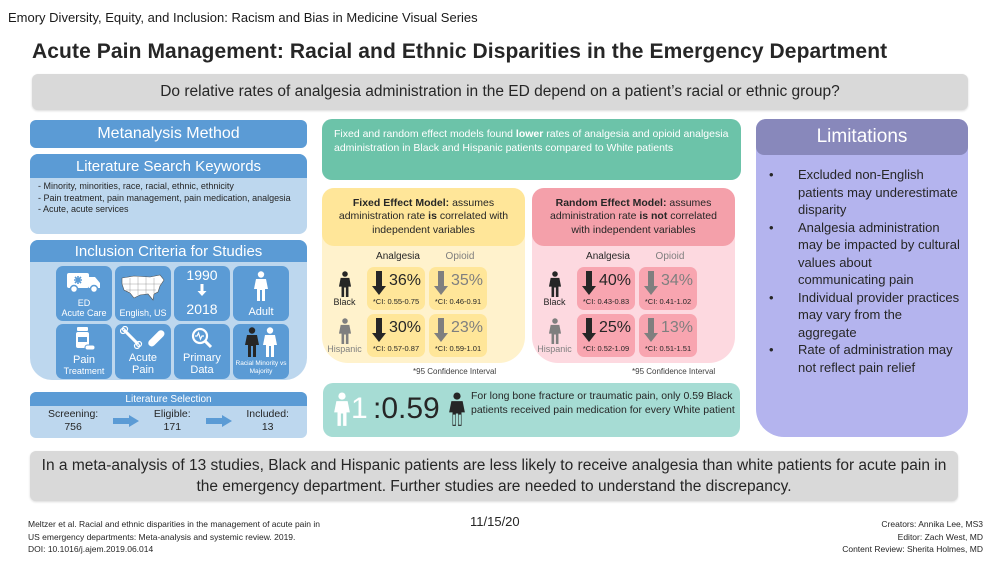 The image size is (1000, 563). I want to click on criterion-minority-majority: Racial Minority vs Majority, so click(261, 351).